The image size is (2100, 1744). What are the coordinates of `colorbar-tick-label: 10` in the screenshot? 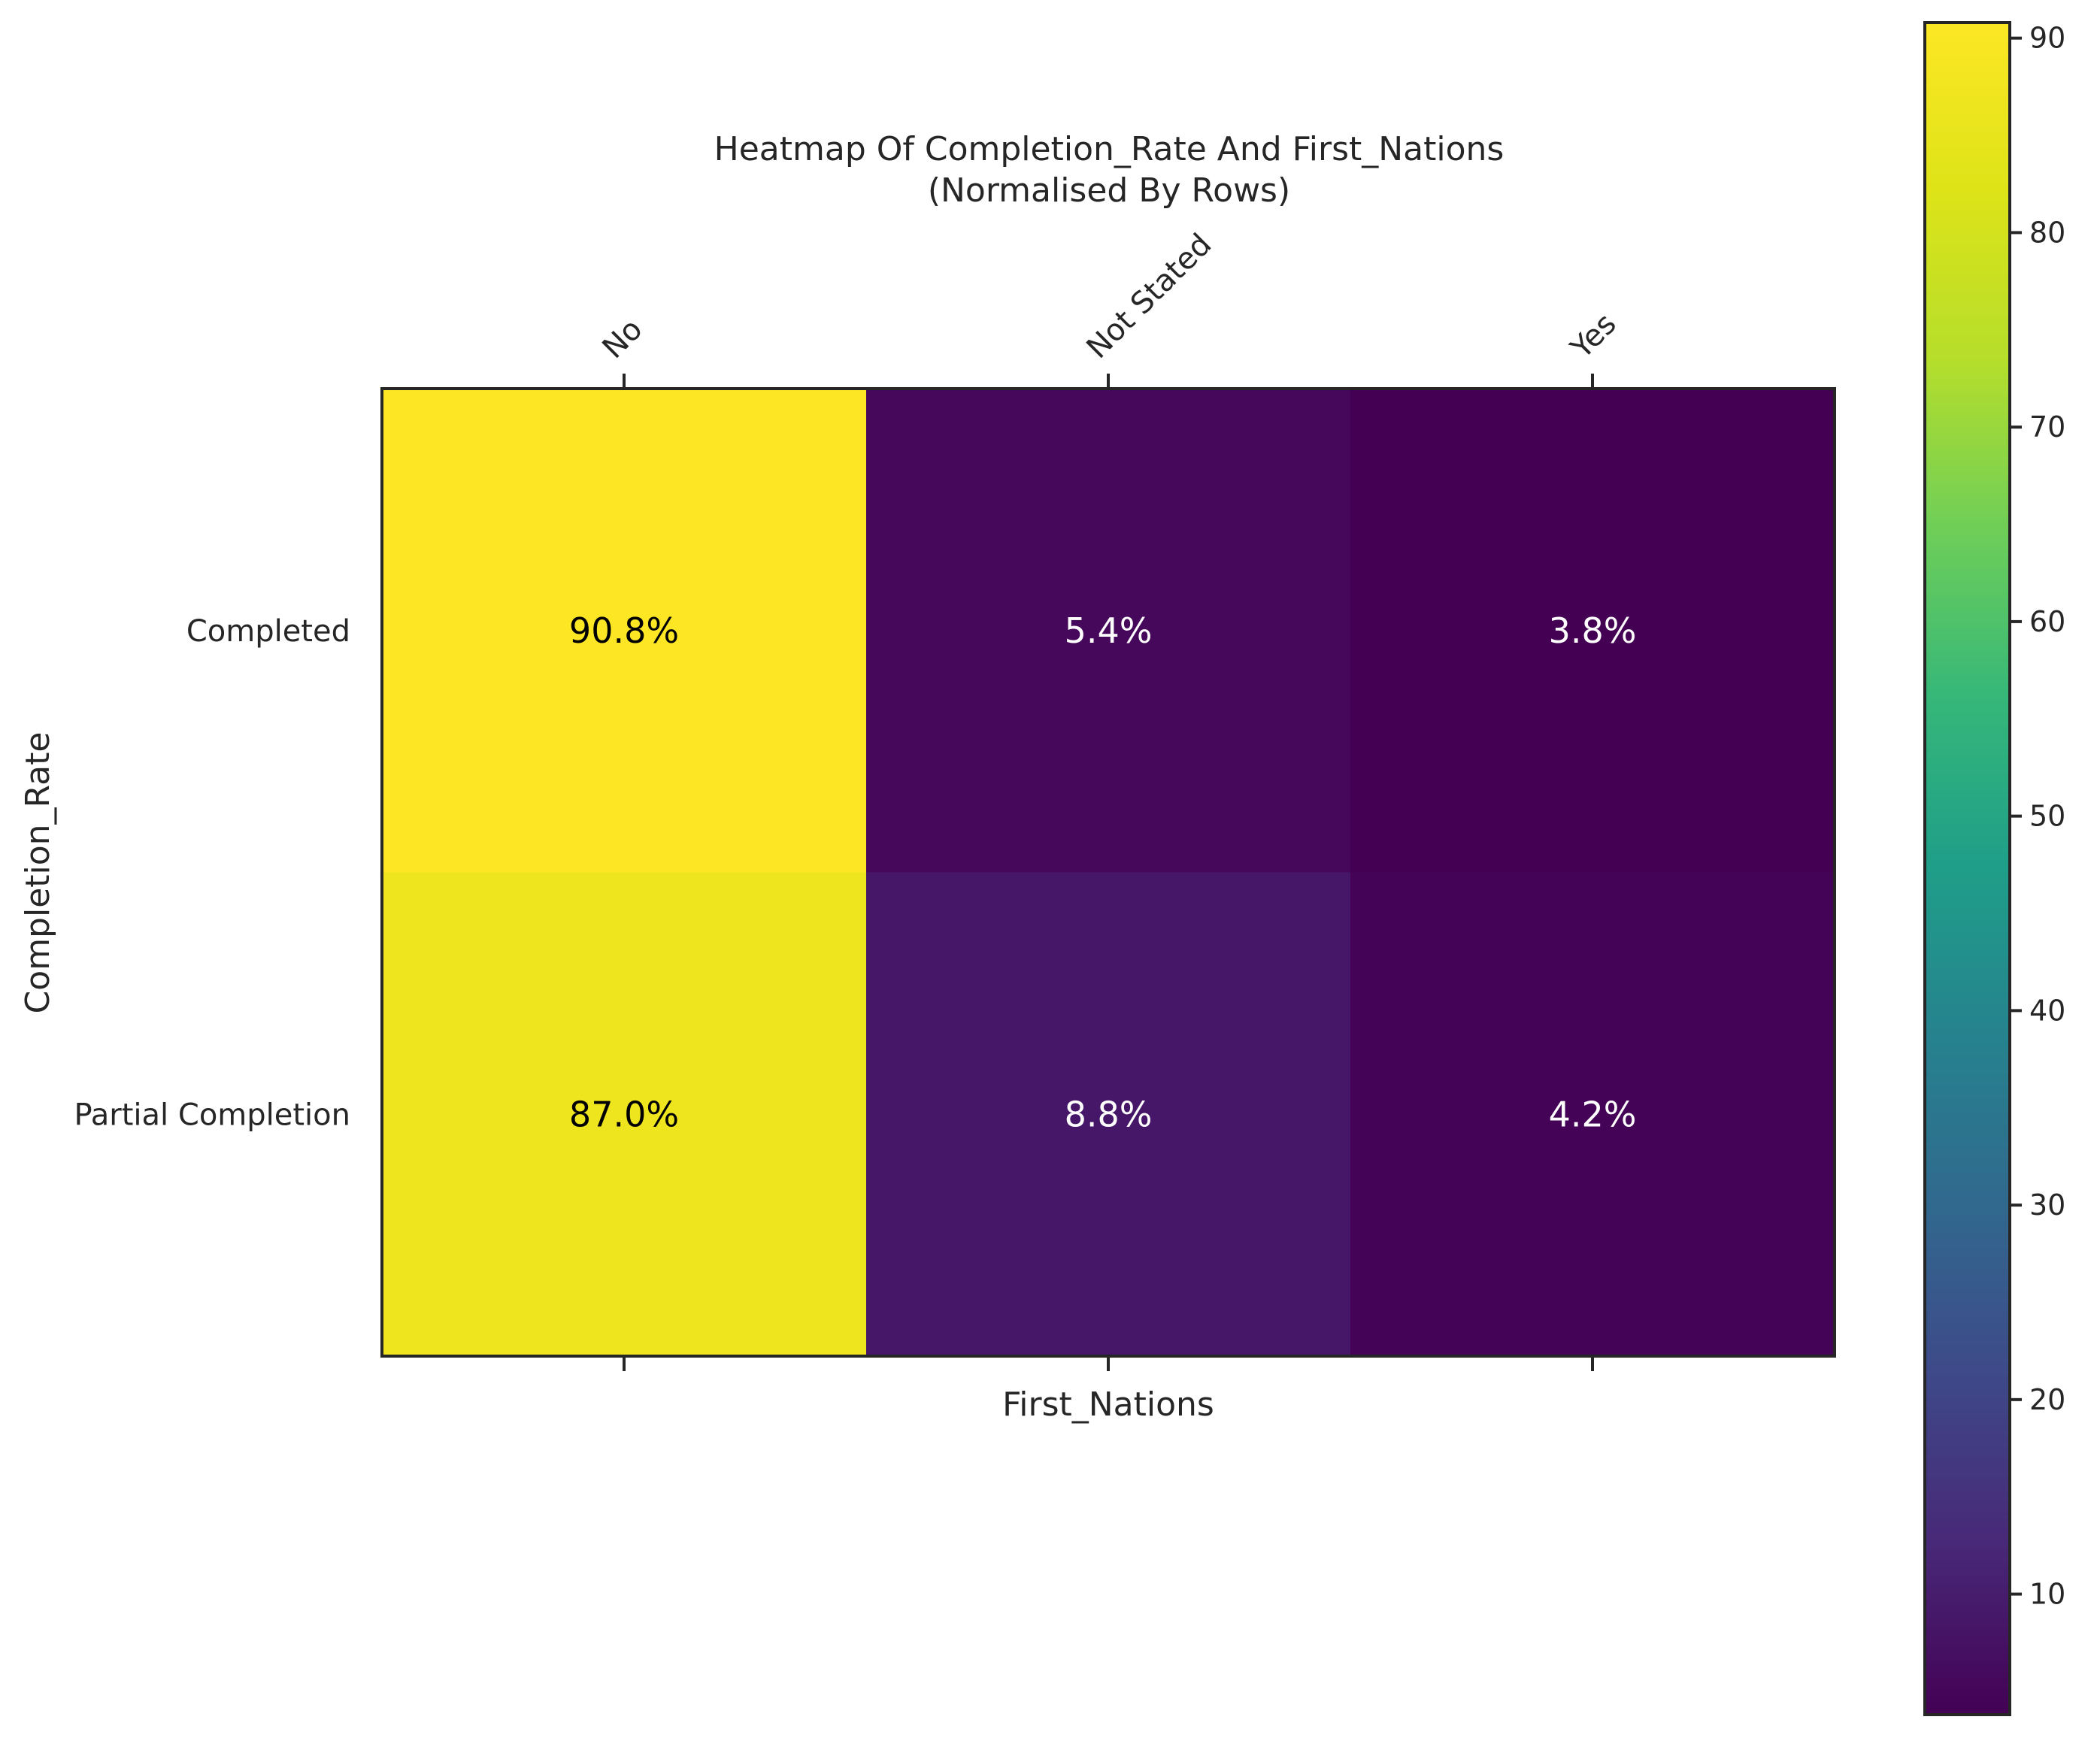 It's located at (2047, 1594).